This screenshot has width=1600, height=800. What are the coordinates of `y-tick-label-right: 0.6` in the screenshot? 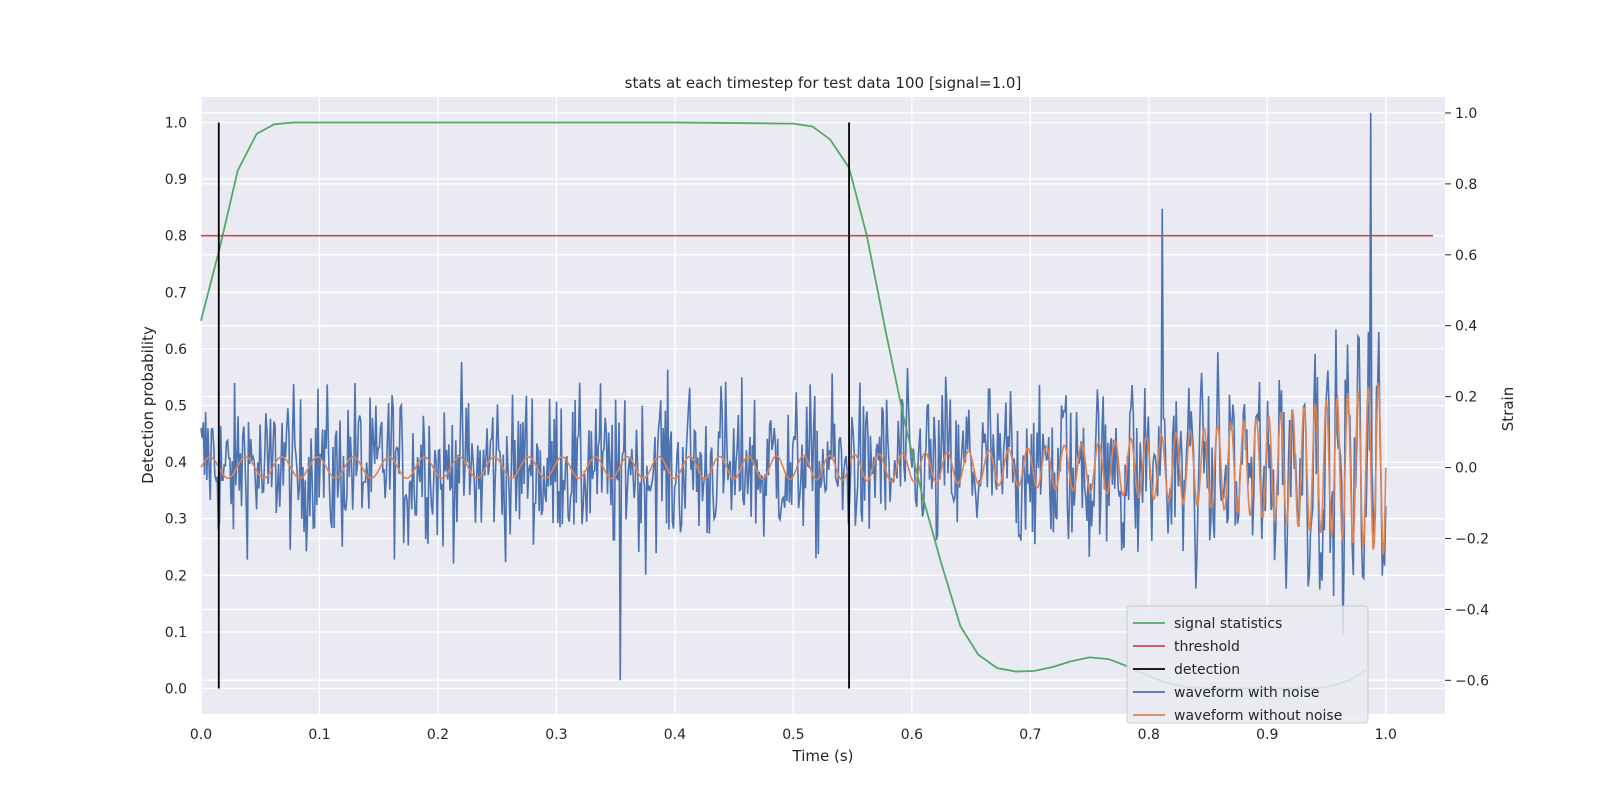 It's located at (1466, 256).